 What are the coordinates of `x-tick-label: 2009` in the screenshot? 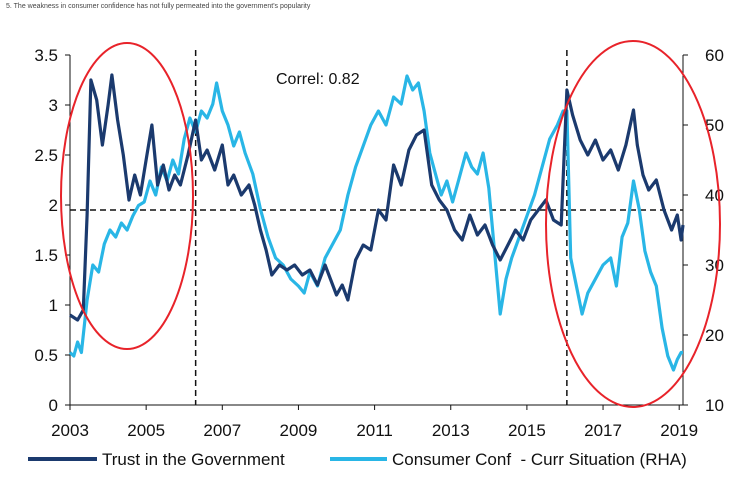 It's located at (299, 430).